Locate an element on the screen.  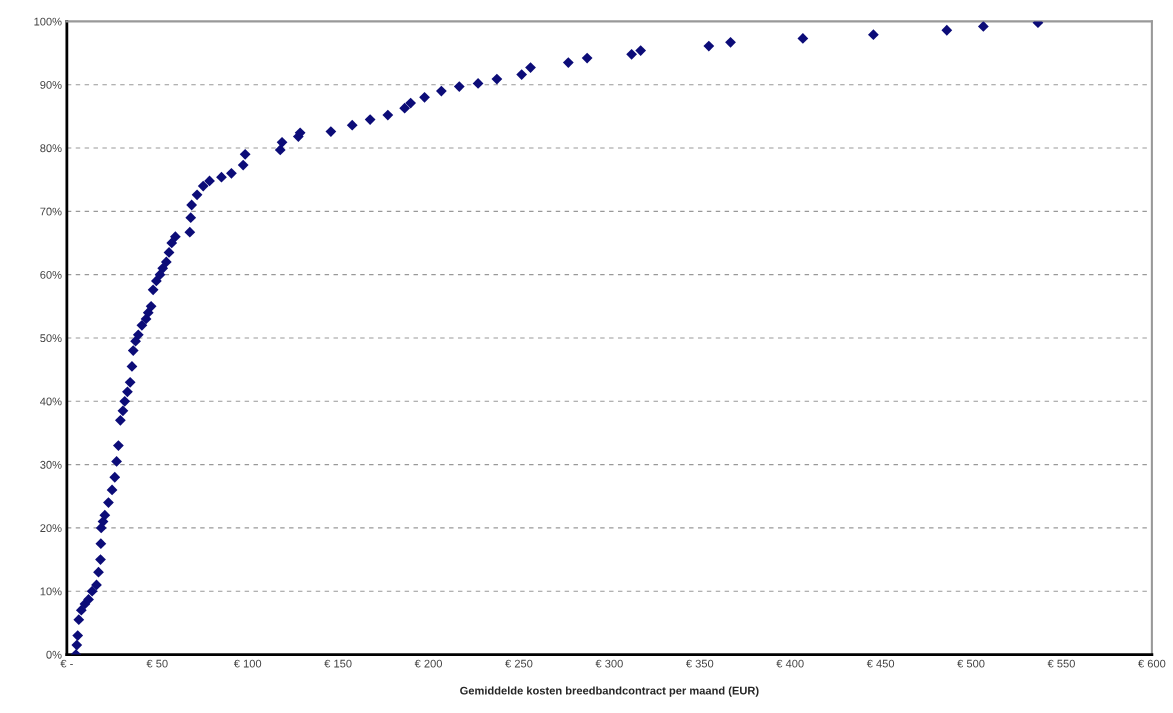
y-tick-label: 90% is located at coordinates (51, 84).